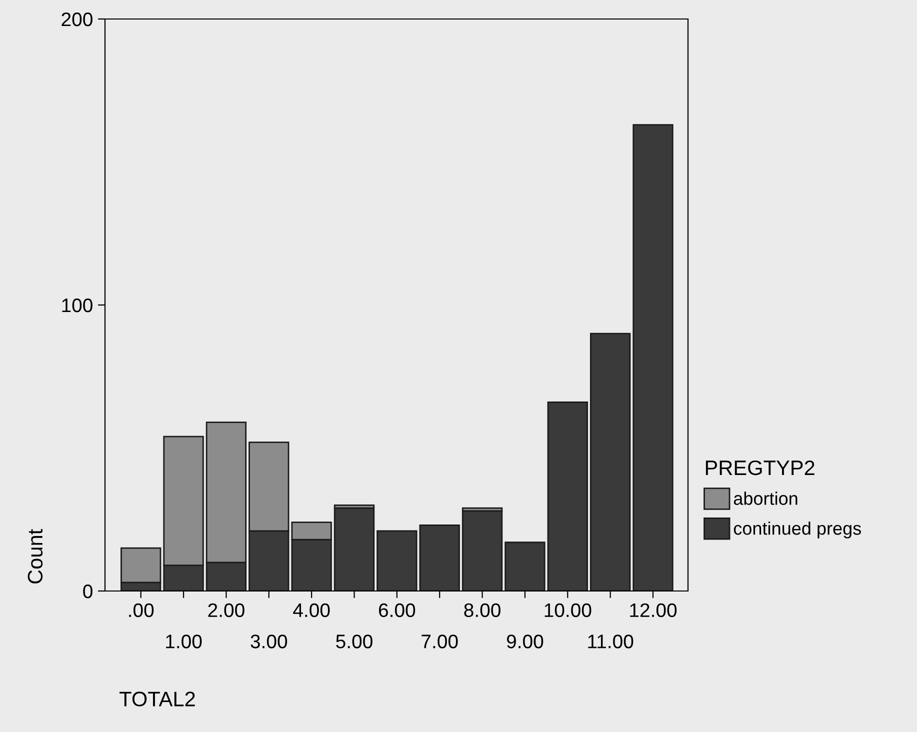 The height and width of the screenshot is (732, 917). I want to click on x-tick-label: 4.00, so click(311, 610).